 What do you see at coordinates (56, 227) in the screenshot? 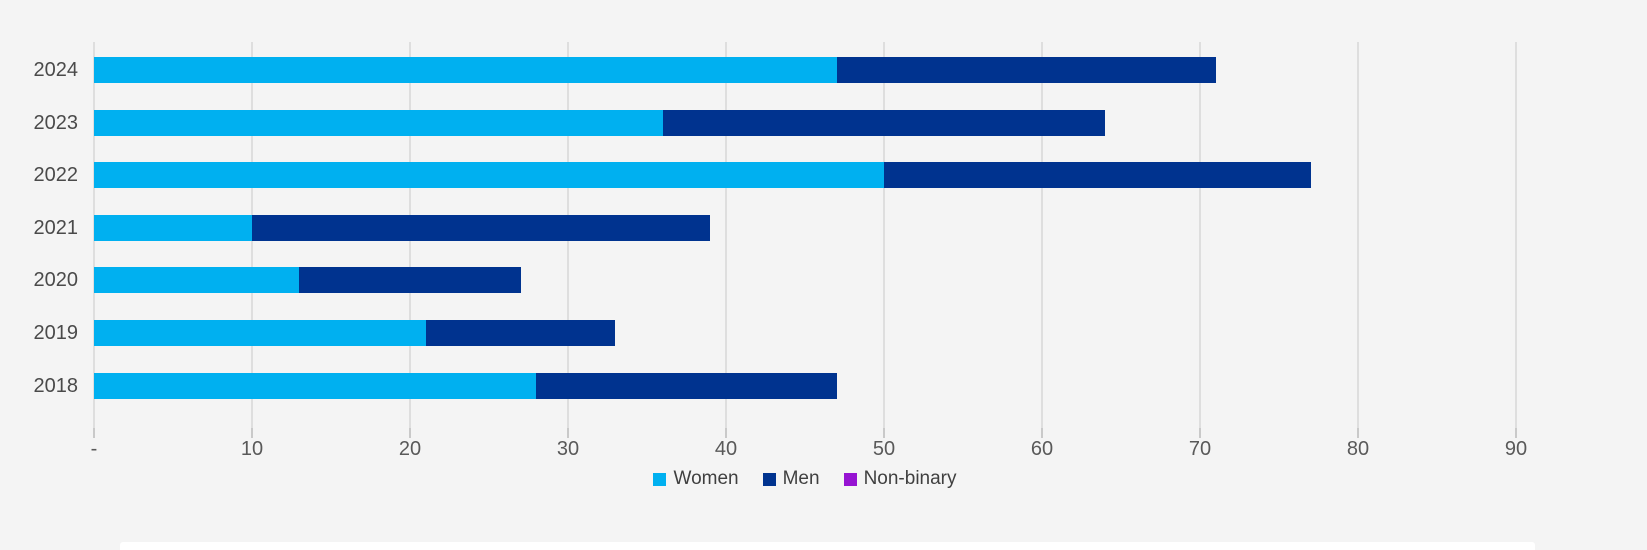
I see `y-axis-label-2021: 2021` at bounding box center [56, 227].